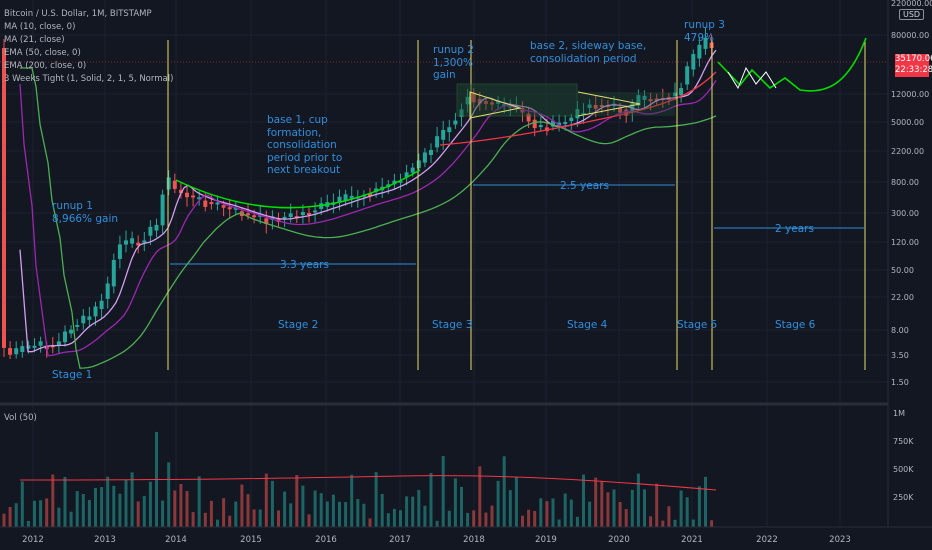  Describe the element at coordinates (913, 65) in the screenshot. I see `current-price-tag: 35170.06 22:33:28` at that location.